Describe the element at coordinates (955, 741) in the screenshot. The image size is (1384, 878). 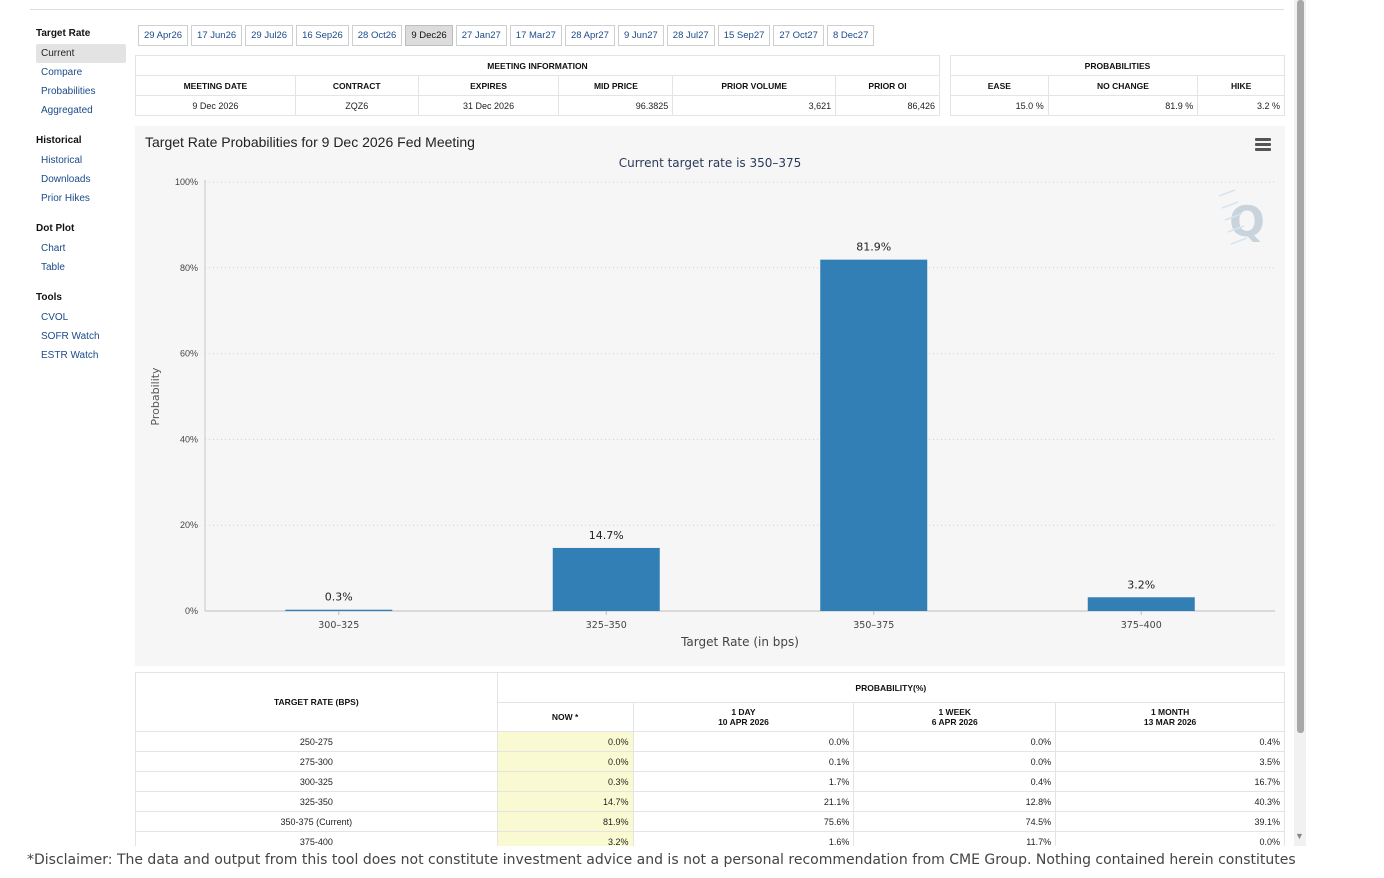
I see `table-cell-week: 0.0%` at that location.